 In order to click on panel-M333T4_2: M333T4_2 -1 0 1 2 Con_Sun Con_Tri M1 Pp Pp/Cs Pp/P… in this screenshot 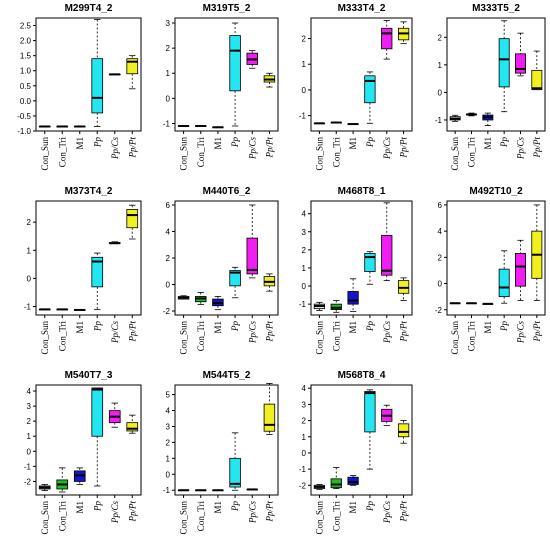, I will do `click(356, 87)`.